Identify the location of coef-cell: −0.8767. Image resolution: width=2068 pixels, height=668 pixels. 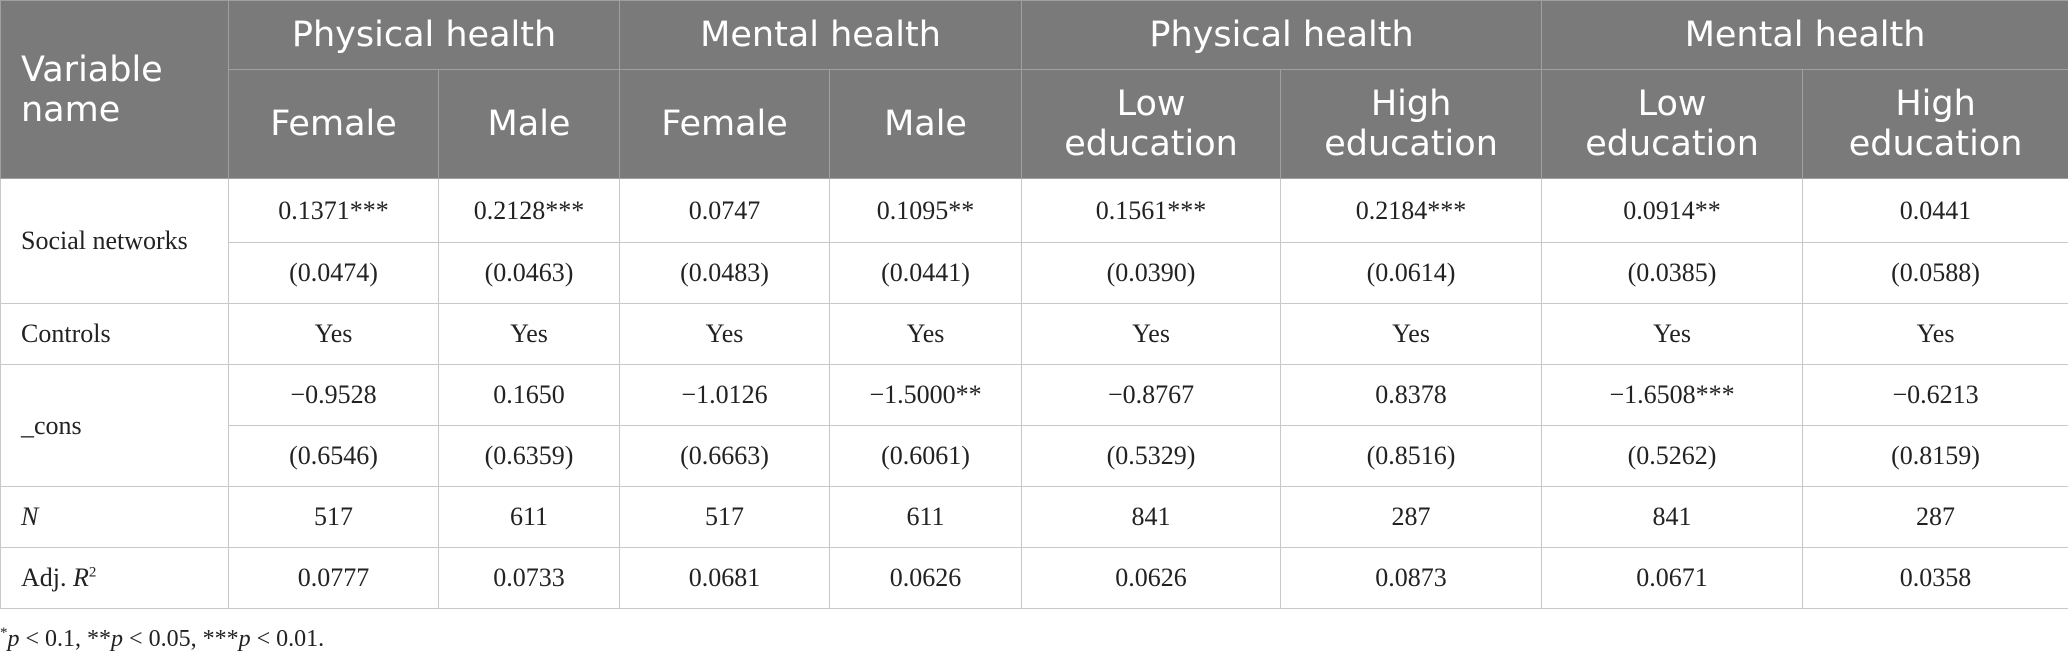
(1151, 395).